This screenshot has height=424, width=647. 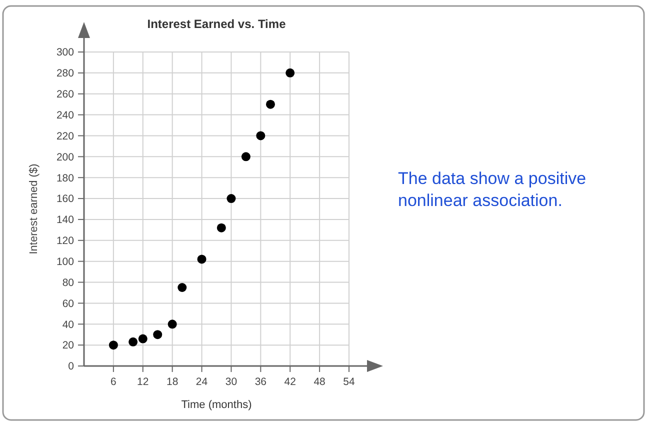 I want to click on y-tick-label: 260, so click(x=65, y=94).